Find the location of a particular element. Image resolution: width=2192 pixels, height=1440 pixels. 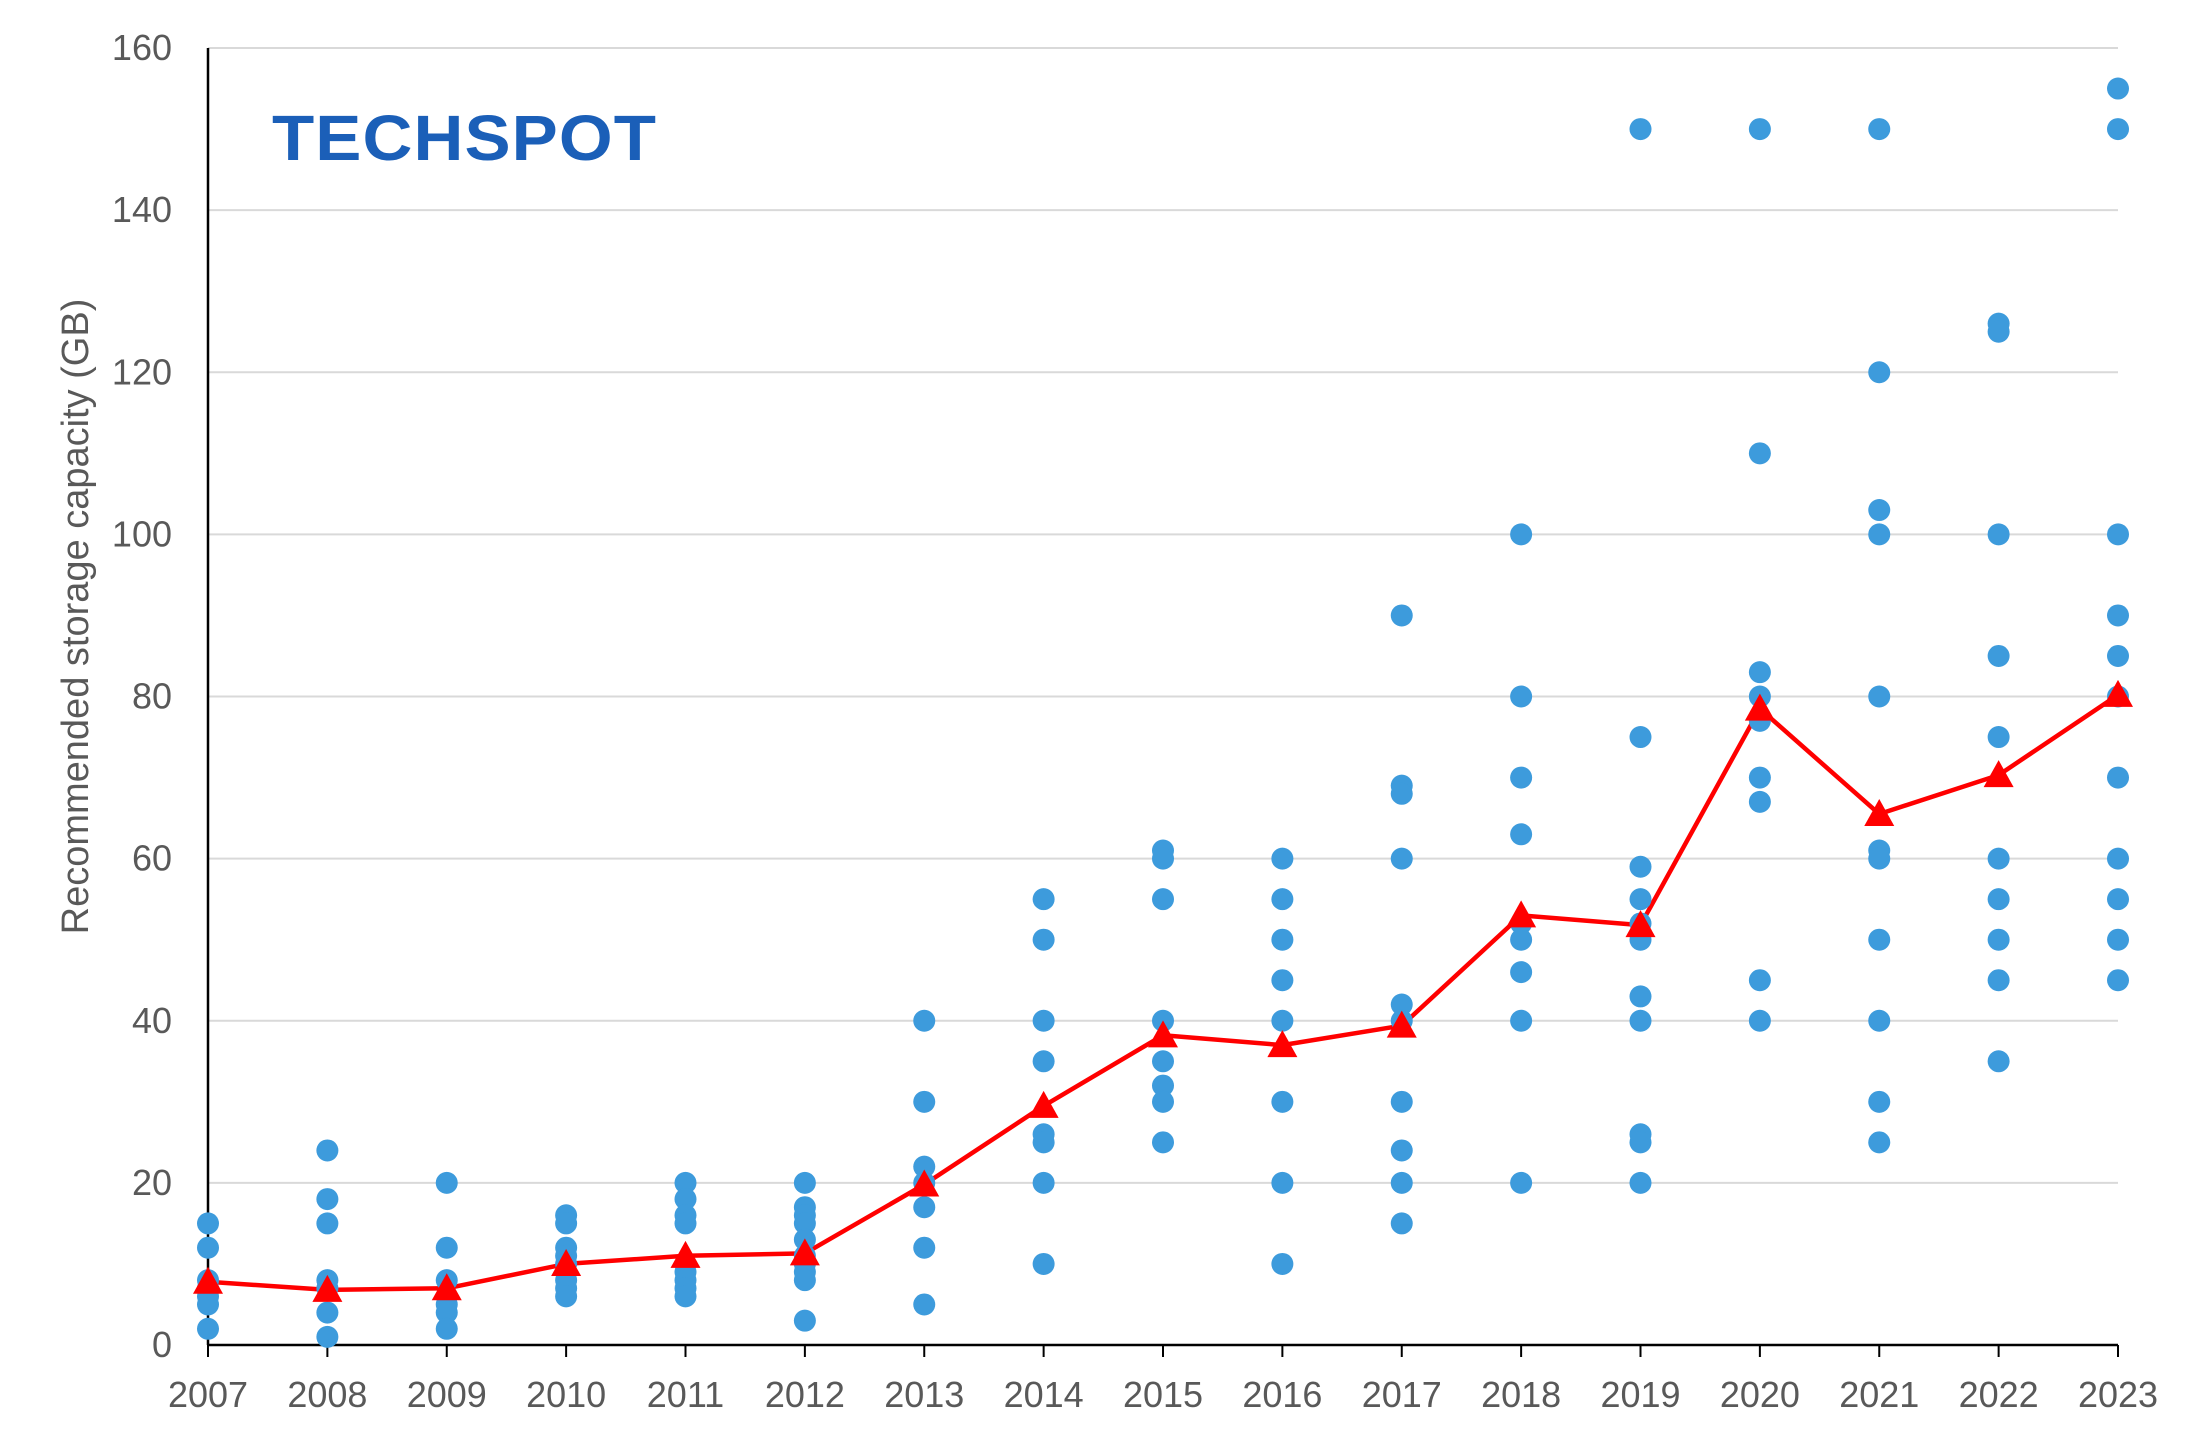

x-tick-label: 2021 is located at coordinates (1879, 1394).